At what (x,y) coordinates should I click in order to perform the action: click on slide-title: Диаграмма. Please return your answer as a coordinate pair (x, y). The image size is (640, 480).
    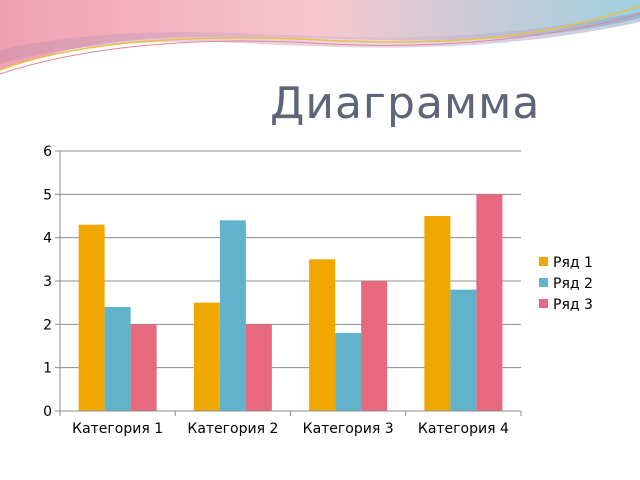
    Looking at the image, I should click on (405, 103).